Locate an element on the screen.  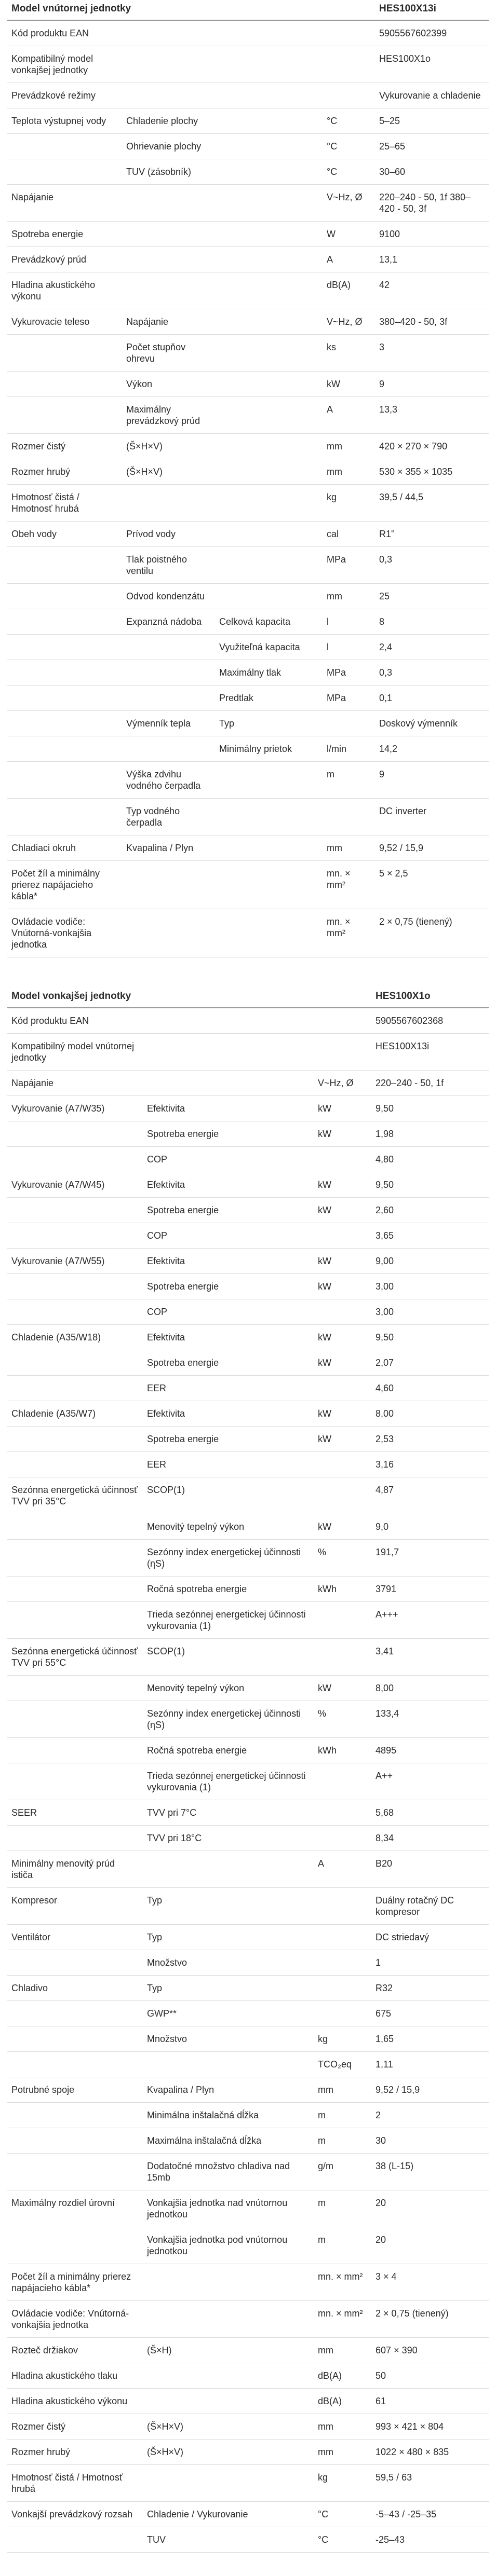
spec-value: -25–43 is located at coordinates (430, 2540).